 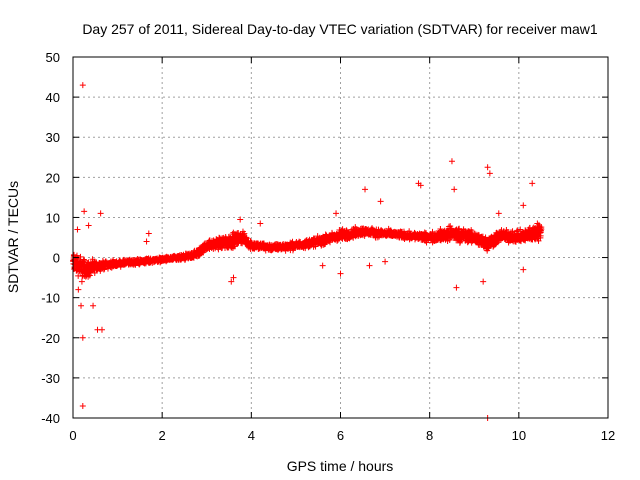 I want to click on y-tick-label: 40, so click(x=53, y=97).